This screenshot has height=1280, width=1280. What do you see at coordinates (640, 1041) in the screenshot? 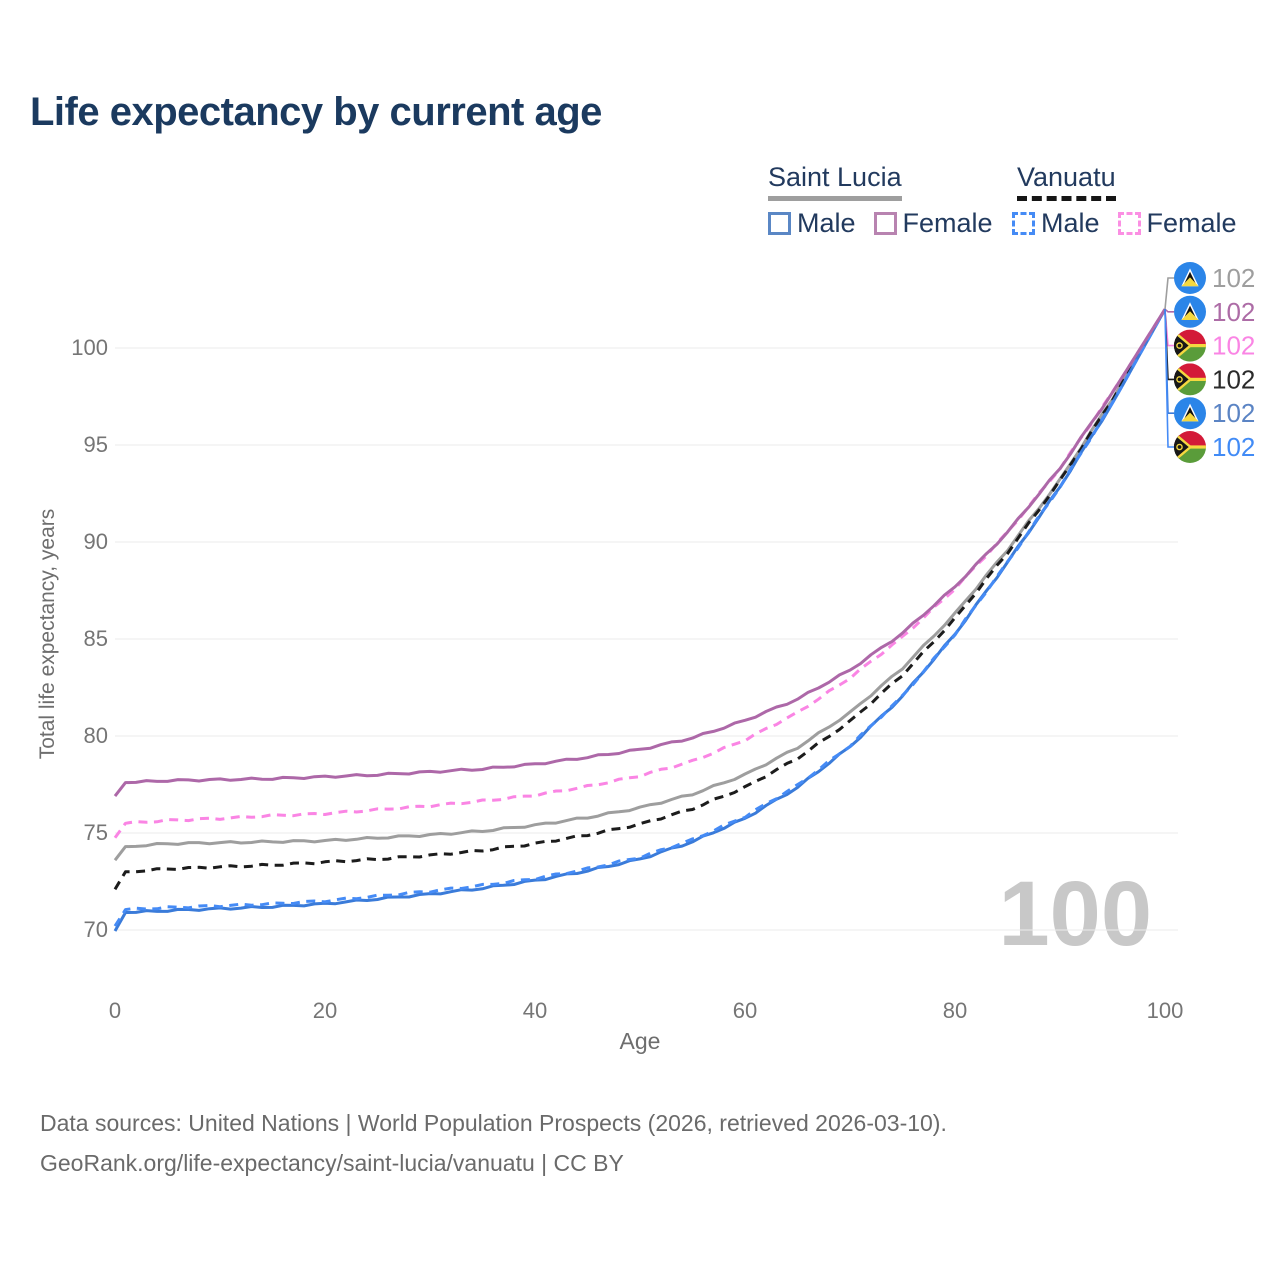
I see `x-axis-label: Age` at bounding box center [640, 1041].